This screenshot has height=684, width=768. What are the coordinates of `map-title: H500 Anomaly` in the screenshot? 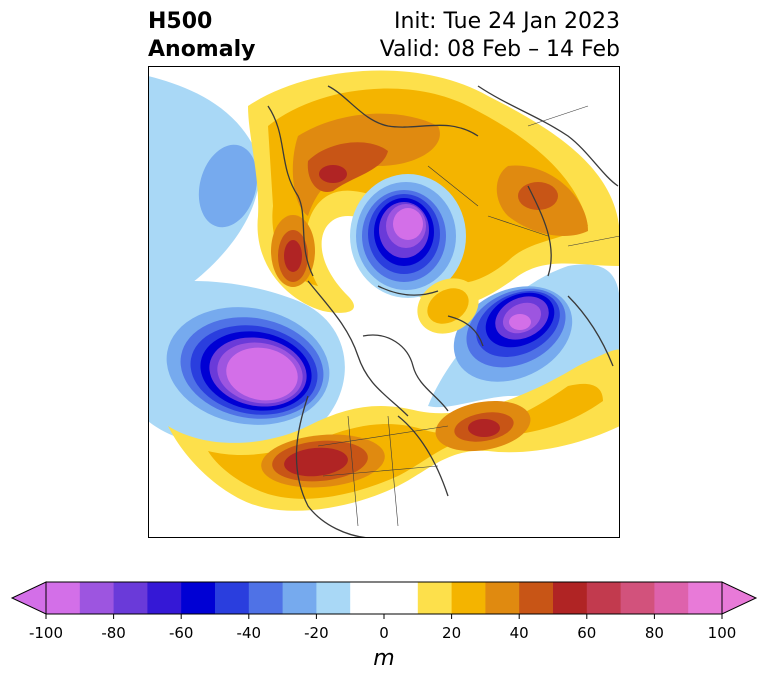 It's located at (201, 36).